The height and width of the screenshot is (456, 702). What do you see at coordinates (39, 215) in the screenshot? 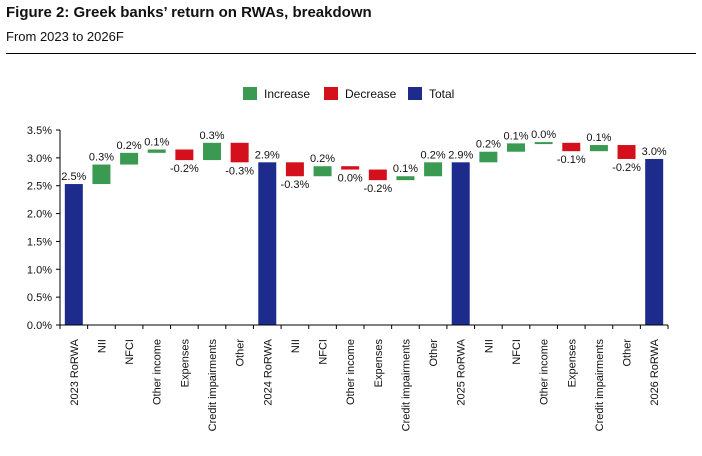
I see `y-tick-label: 2.0%` at bounding box center [39, 215].